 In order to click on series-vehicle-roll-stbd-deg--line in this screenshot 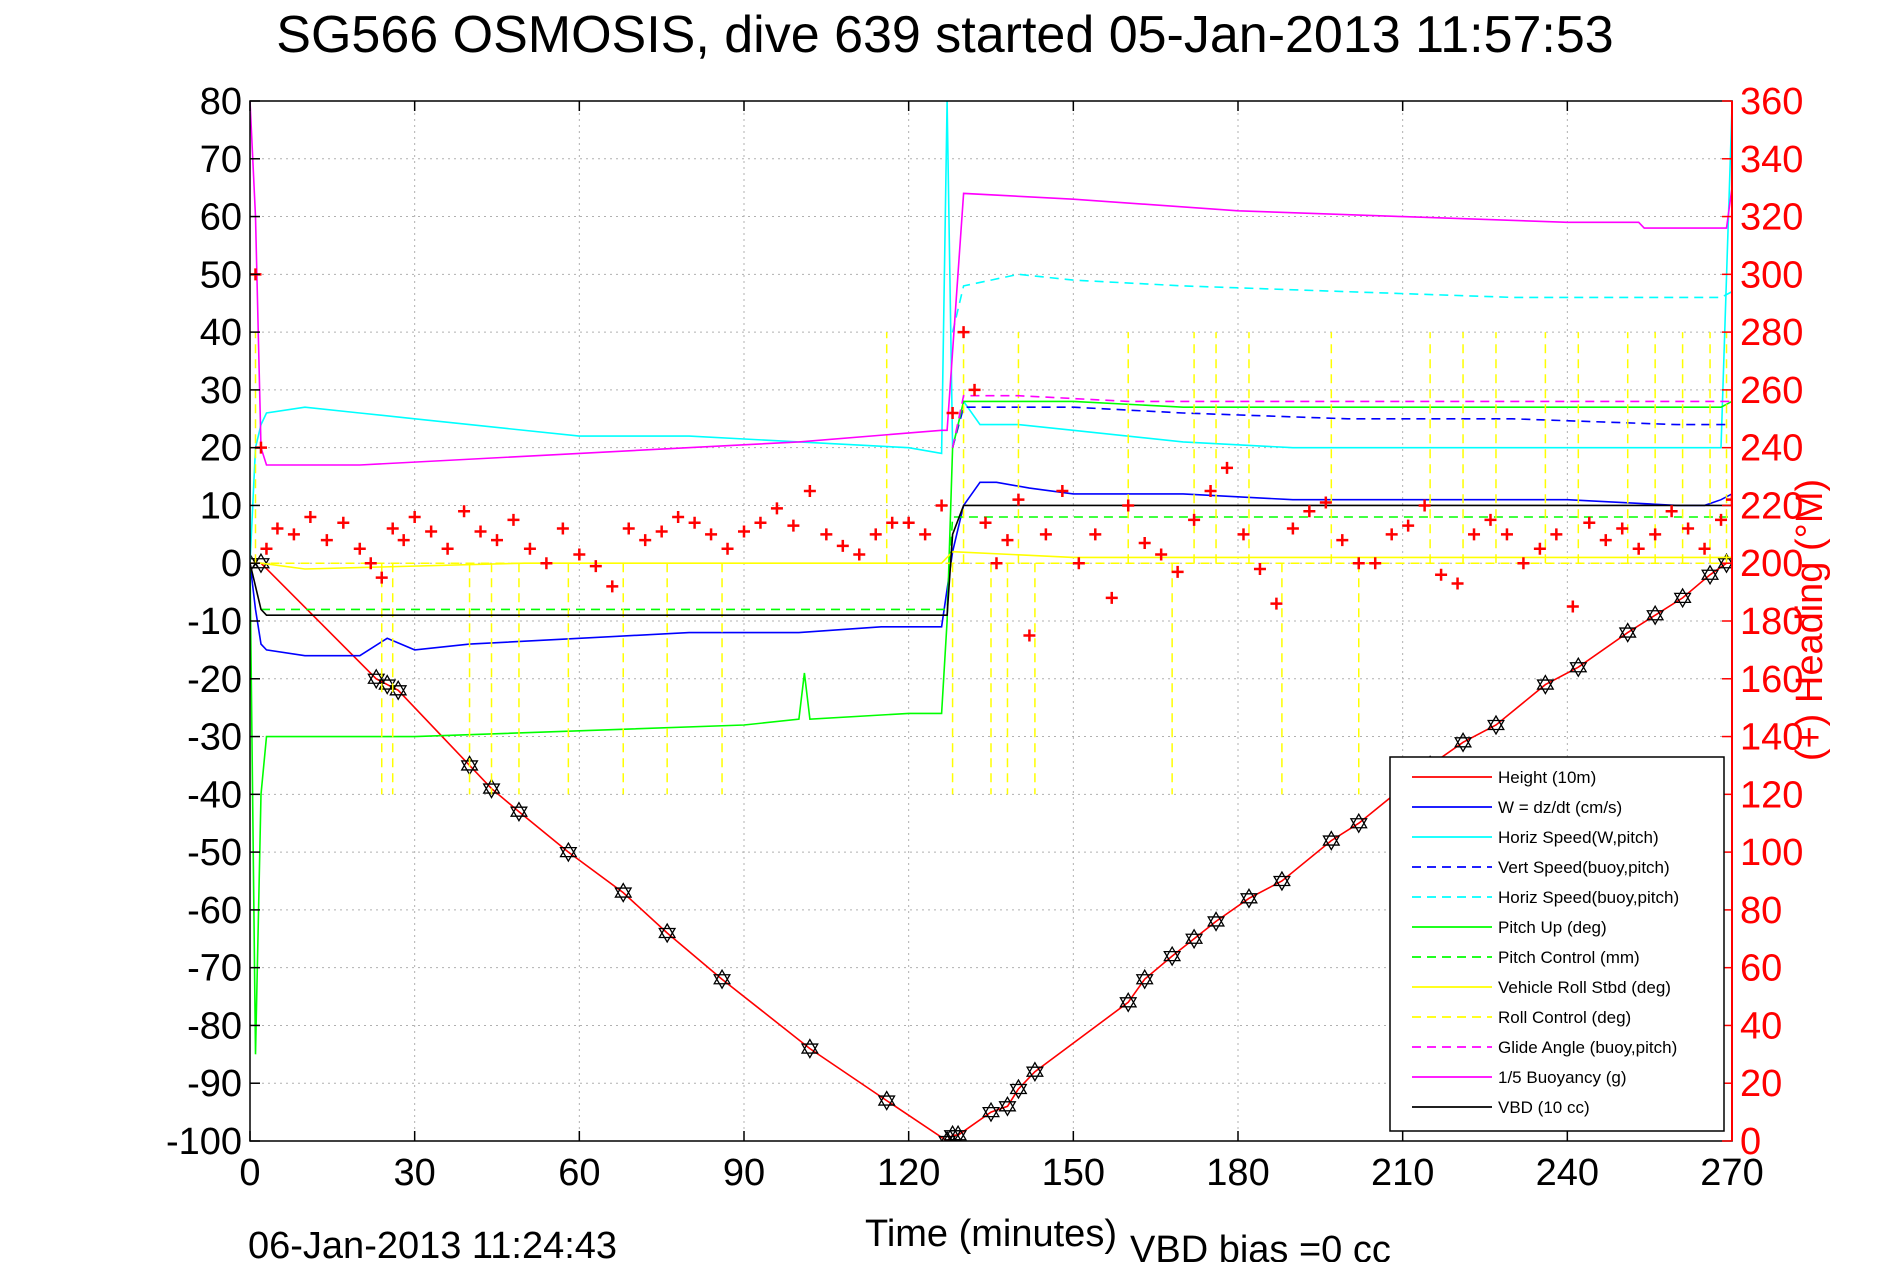, I will do `click(991, 560)`.